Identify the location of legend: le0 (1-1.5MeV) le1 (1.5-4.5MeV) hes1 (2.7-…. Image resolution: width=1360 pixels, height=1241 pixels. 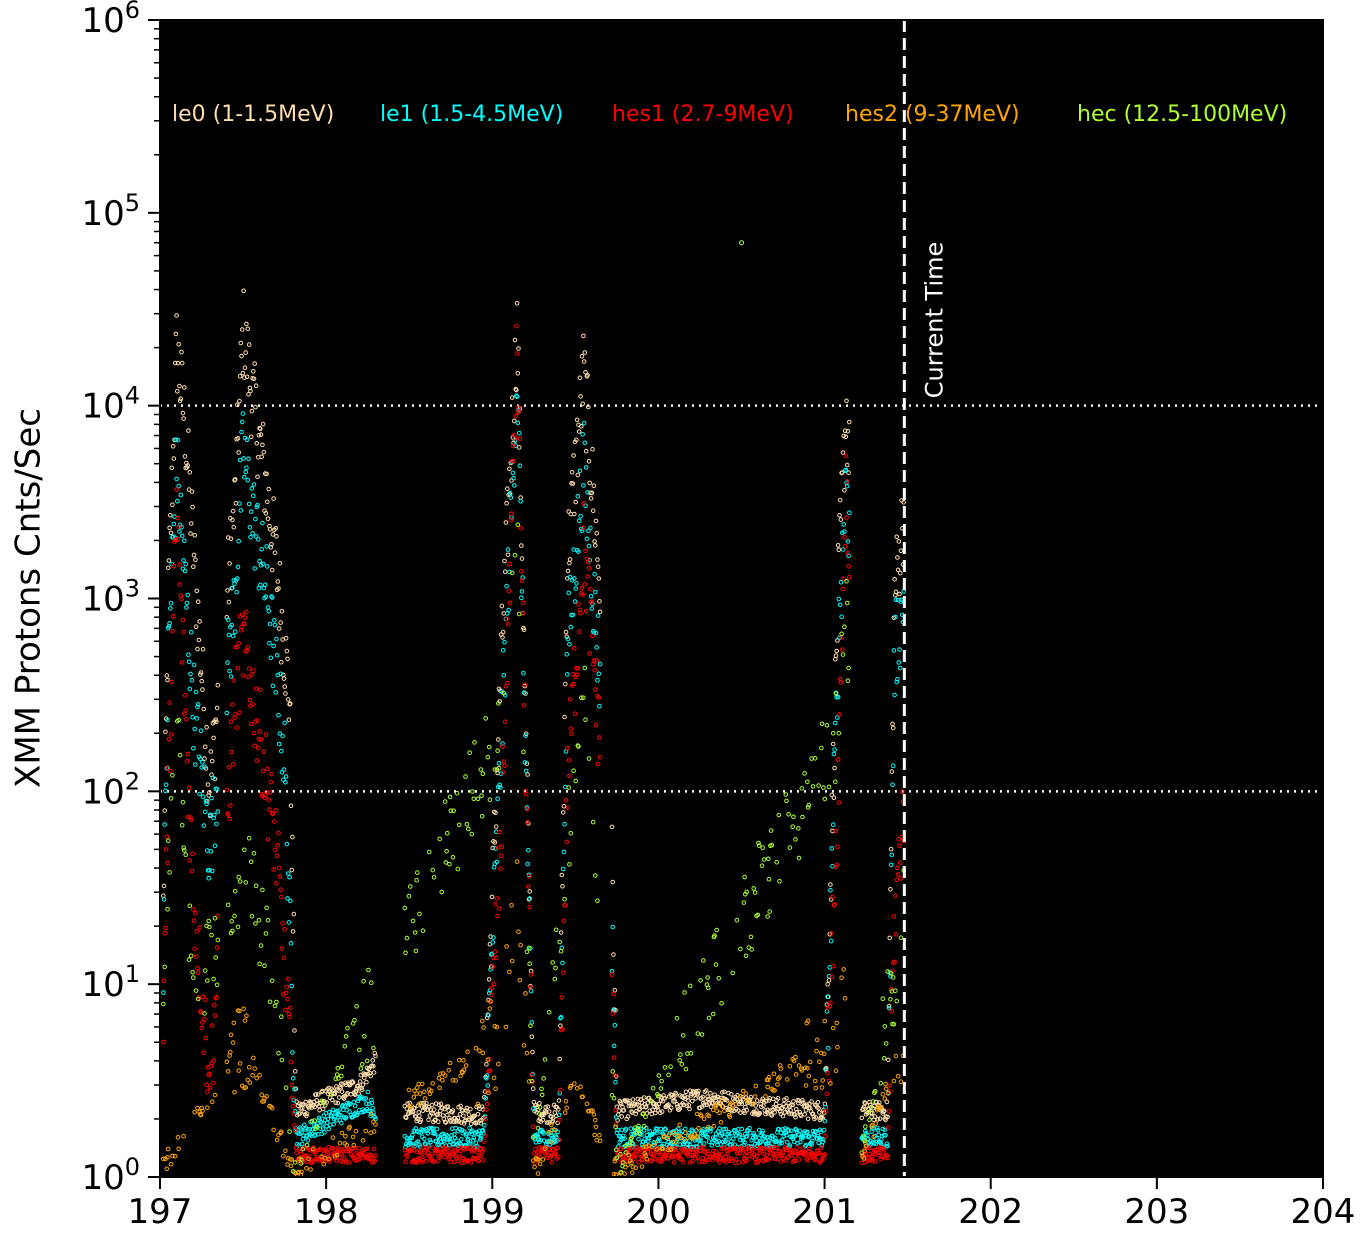
(729, 114).